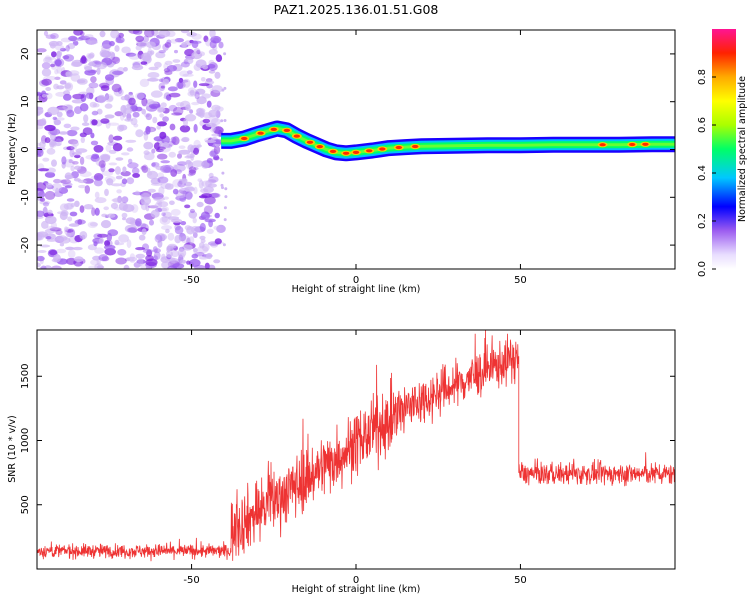 The width and height of the screenshot is (750, 600). Describe the element at coordinates (25, 54) in the screenshot. I see `y-tick-label: 20` at that location.